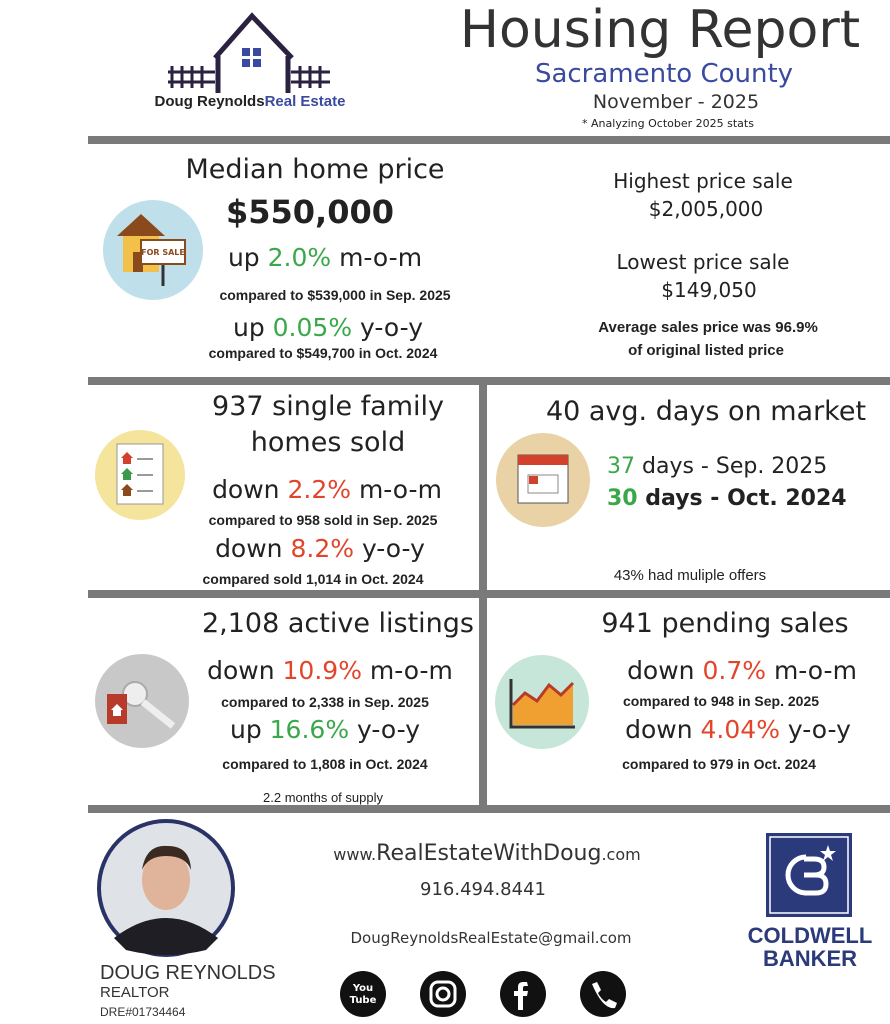 Image resolution: width=890 pixels, height=1024 pixels. What do you see at coordinates (706, 350) in the screenshot?
I see `note: of original listed price` at bounding box center [706, 350].